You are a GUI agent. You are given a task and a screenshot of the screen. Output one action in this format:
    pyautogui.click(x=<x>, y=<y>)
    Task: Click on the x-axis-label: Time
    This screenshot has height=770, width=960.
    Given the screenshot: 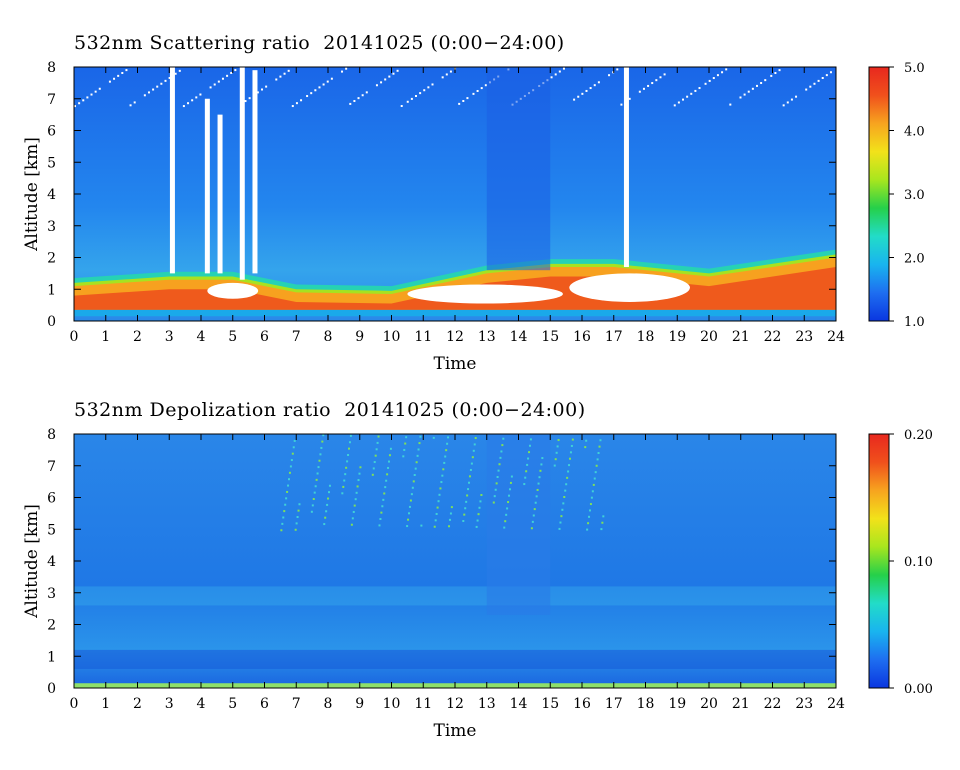 What is the action you would take?
    pyautogui.click(x=455, y=364)
    